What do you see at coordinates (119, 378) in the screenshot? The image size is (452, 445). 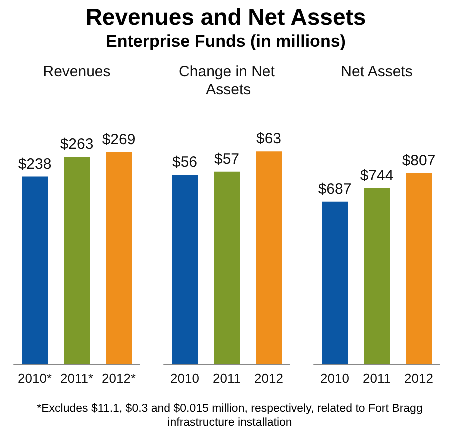 I see `x-tick-label: 2012*` at bounding box center [119, 378].